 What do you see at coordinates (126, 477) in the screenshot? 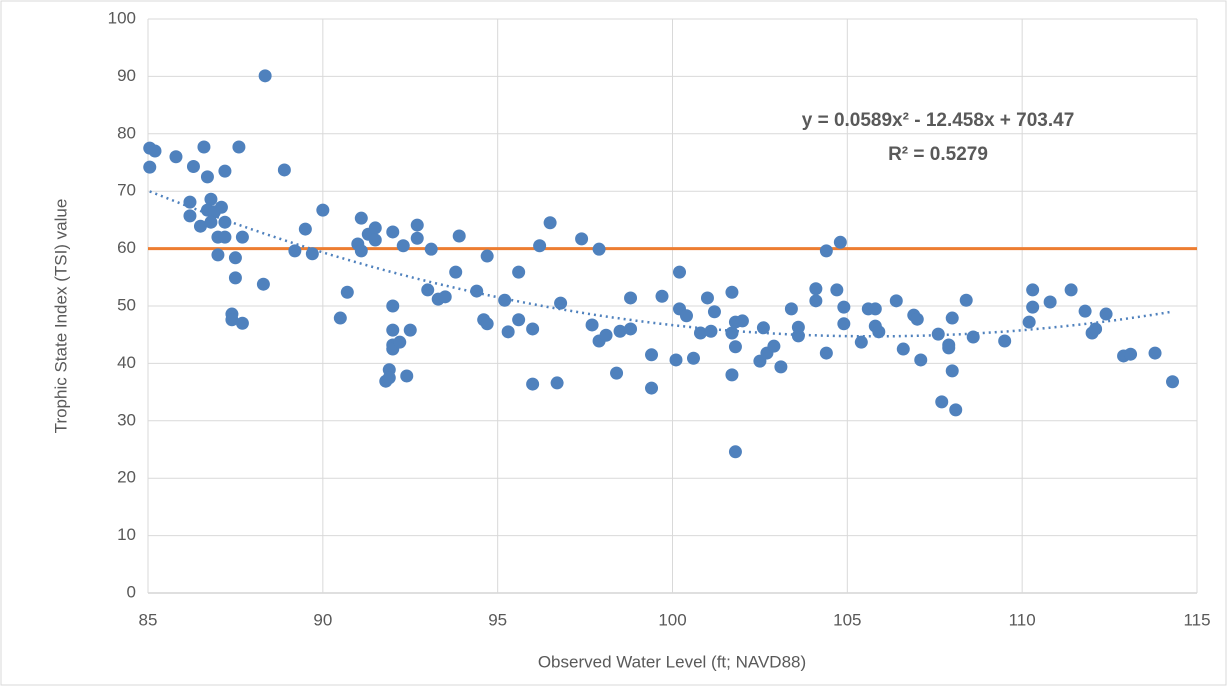
I see `y-tick-label: 20` at bounding box center [126, 477].